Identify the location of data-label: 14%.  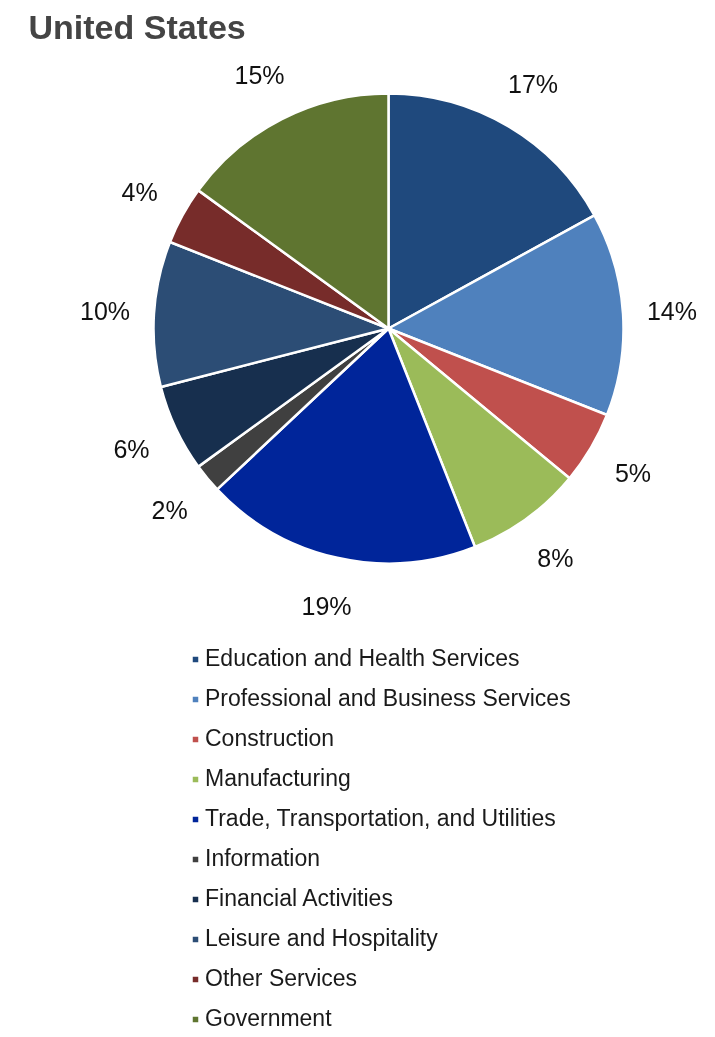
(671, 310).